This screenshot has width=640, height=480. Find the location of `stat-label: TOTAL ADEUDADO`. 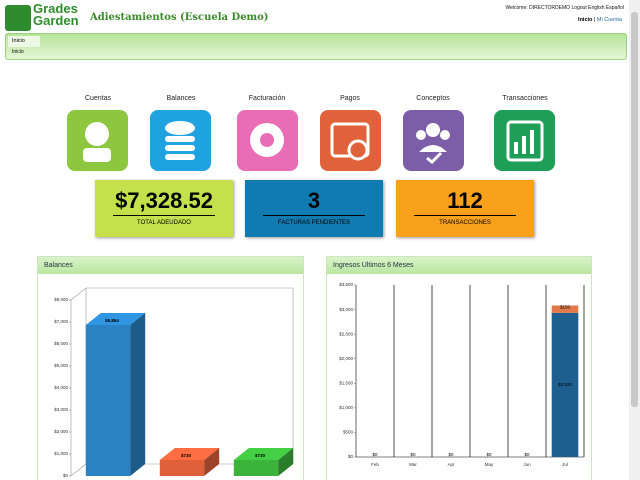

stat-label: TOTAL ADEUDADO is located at coordinates (164, 223).